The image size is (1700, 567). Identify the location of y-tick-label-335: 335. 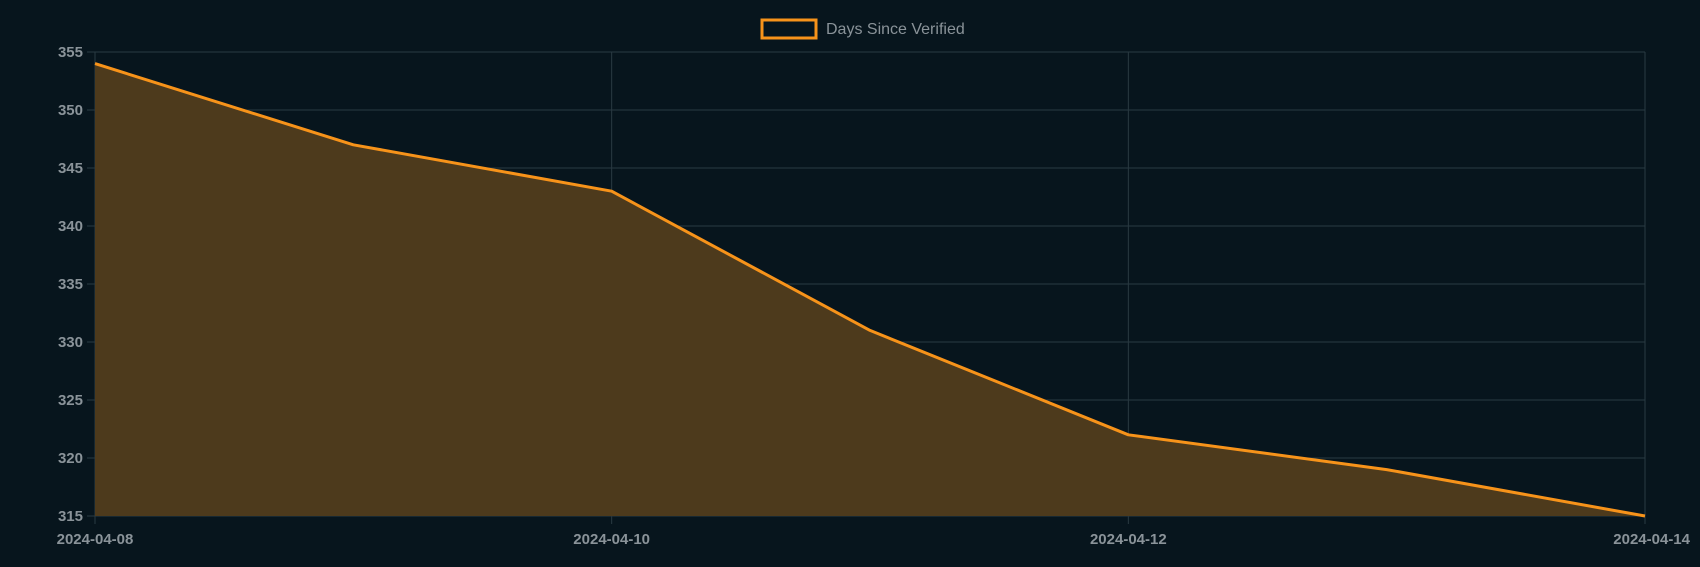
(70, 284).